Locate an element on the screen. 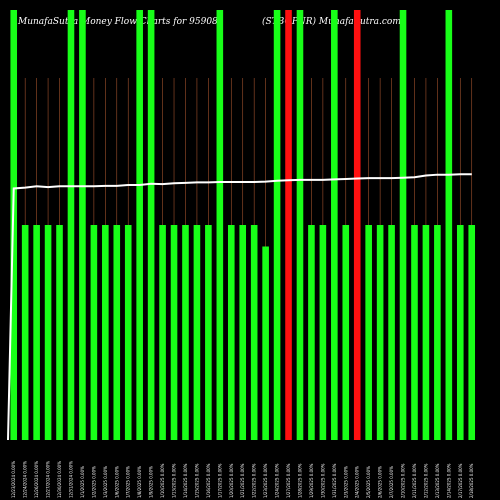  x-tick-label: 2/12/2025 0.00% is located at coordinates (425, 480).